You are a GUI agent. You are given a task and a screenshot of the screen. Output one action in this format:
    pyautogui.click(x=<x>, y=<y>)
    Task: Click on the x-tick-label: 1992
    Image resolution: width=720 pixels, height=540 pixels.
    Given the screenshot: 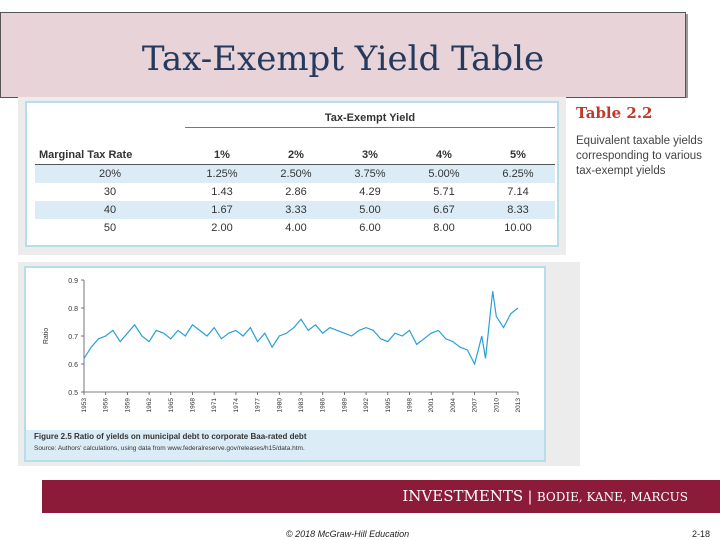 What is the action you would take?
    pyautogui.click(x=366, y=405)
    